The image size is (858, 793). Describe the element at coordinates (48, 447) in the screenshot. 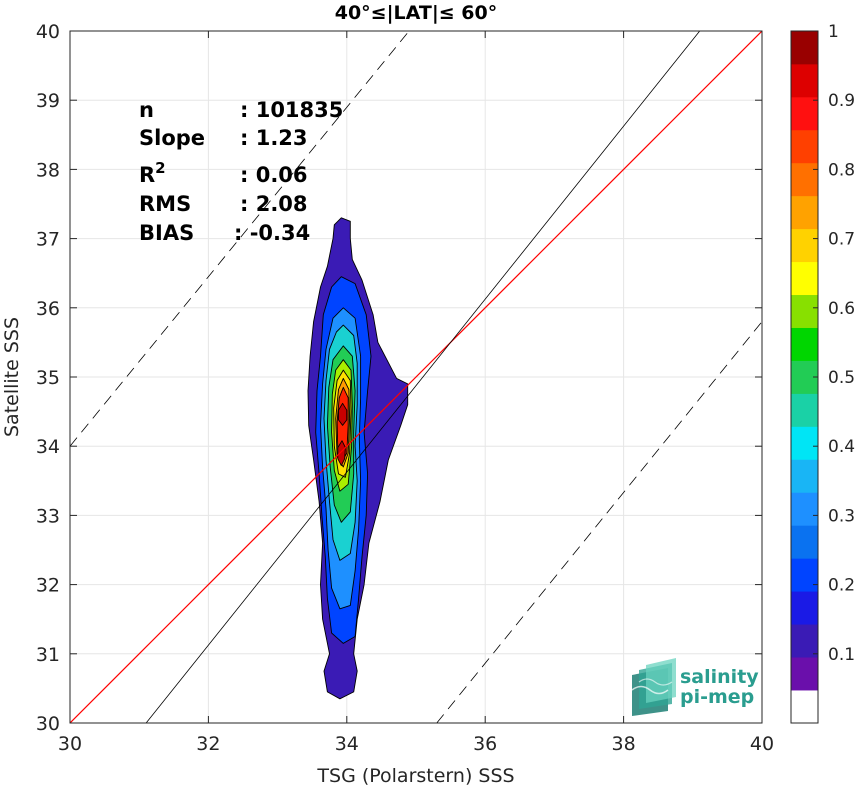

I see `y-tick-label: 34` at that location.